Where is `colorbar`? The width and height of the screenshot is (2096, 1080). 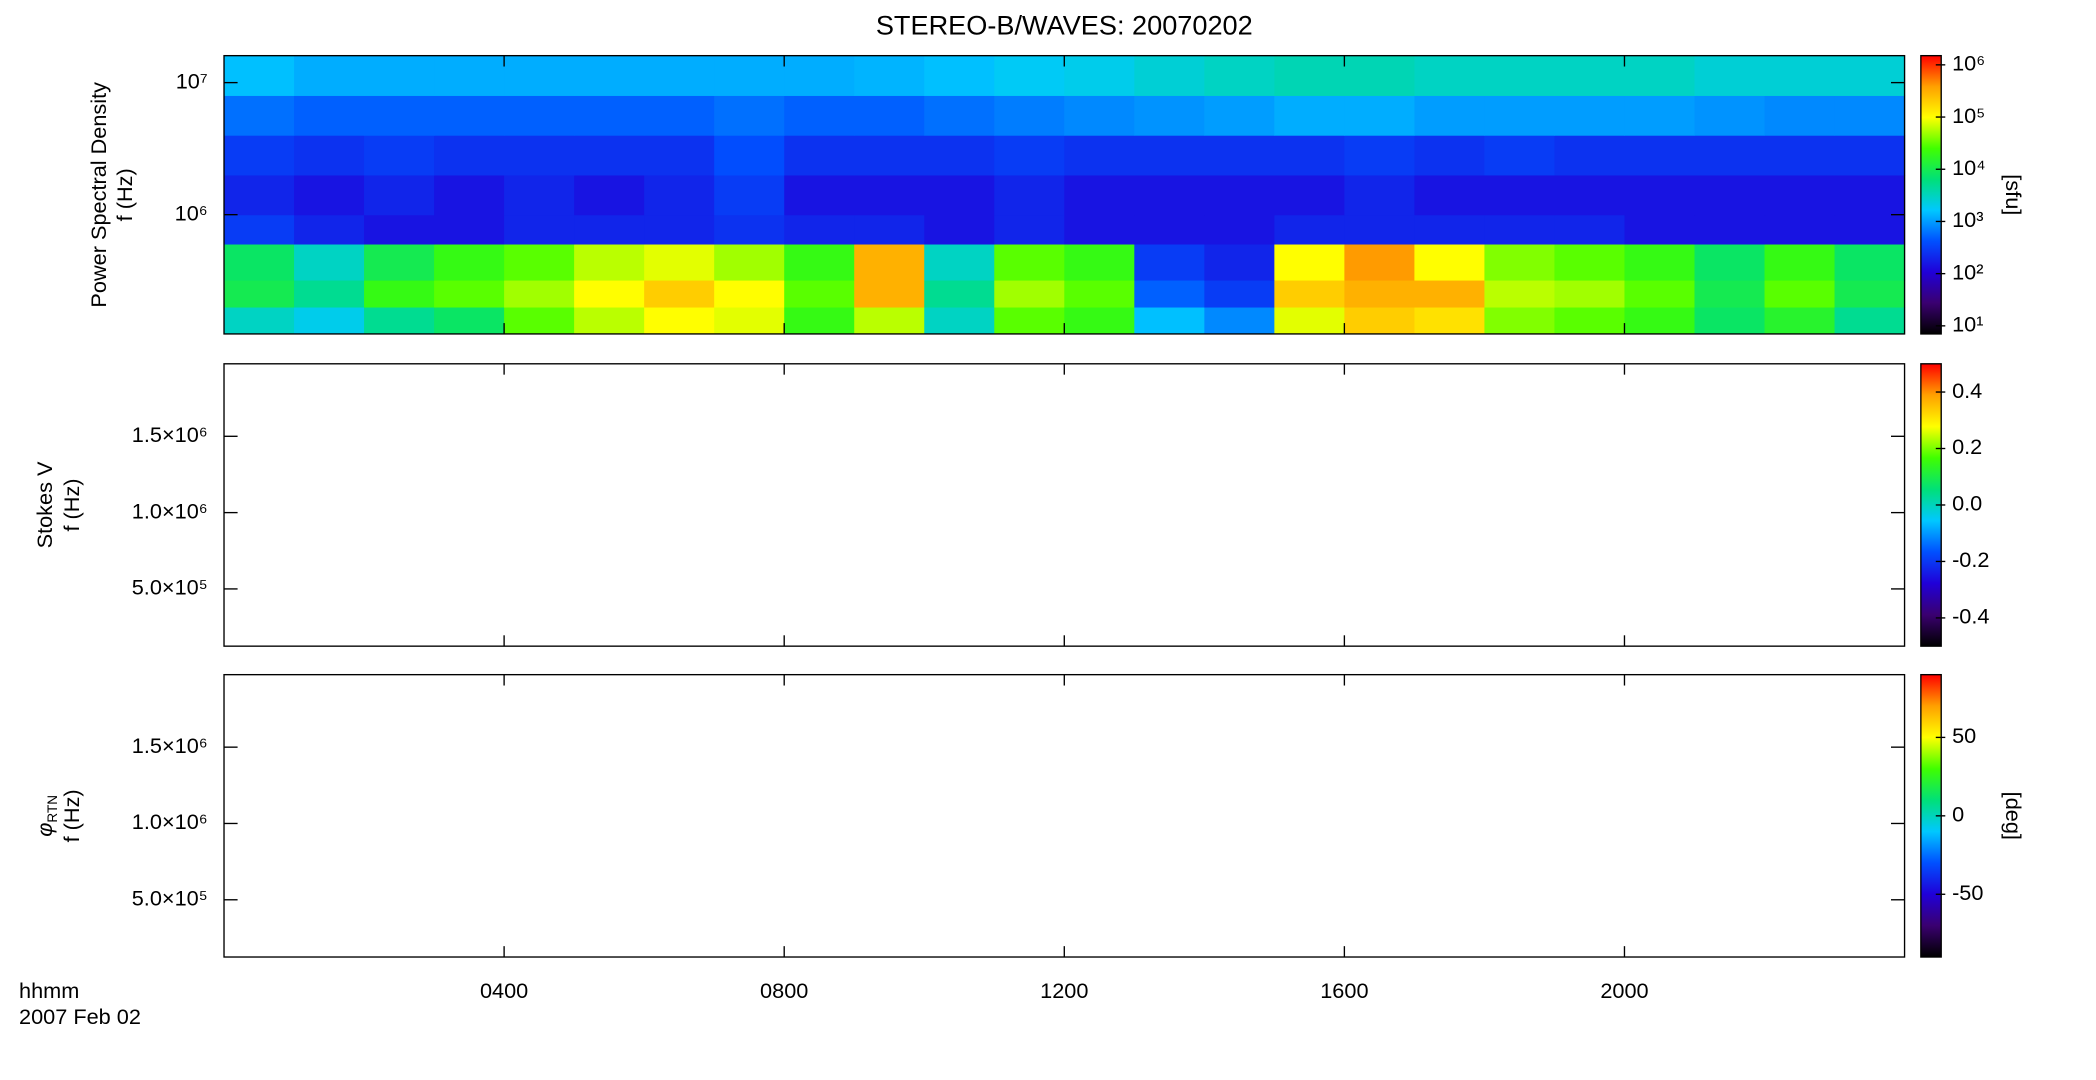 colorbar is located at coordinates (1931, 194).